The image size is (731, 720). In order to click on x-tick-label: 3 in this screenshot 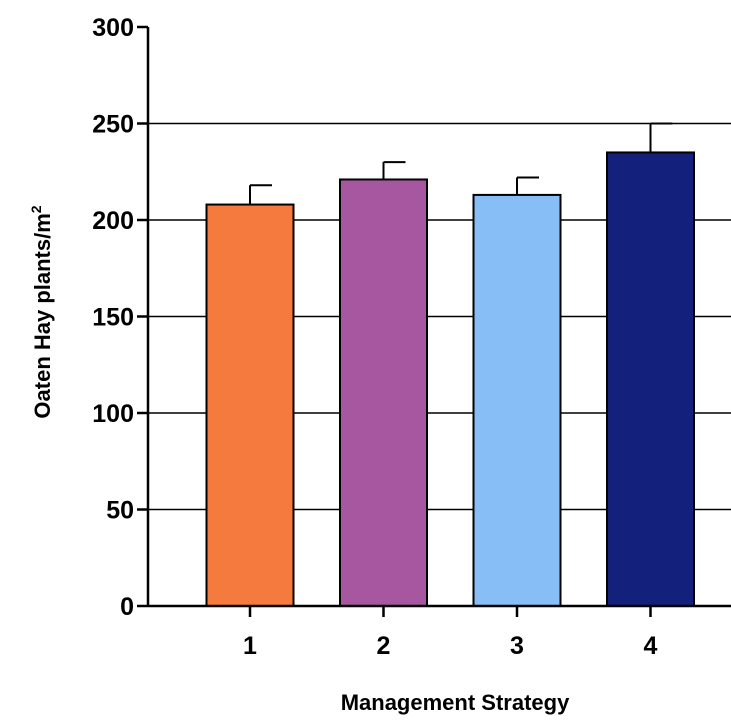, I will do `click(517, 646)`.